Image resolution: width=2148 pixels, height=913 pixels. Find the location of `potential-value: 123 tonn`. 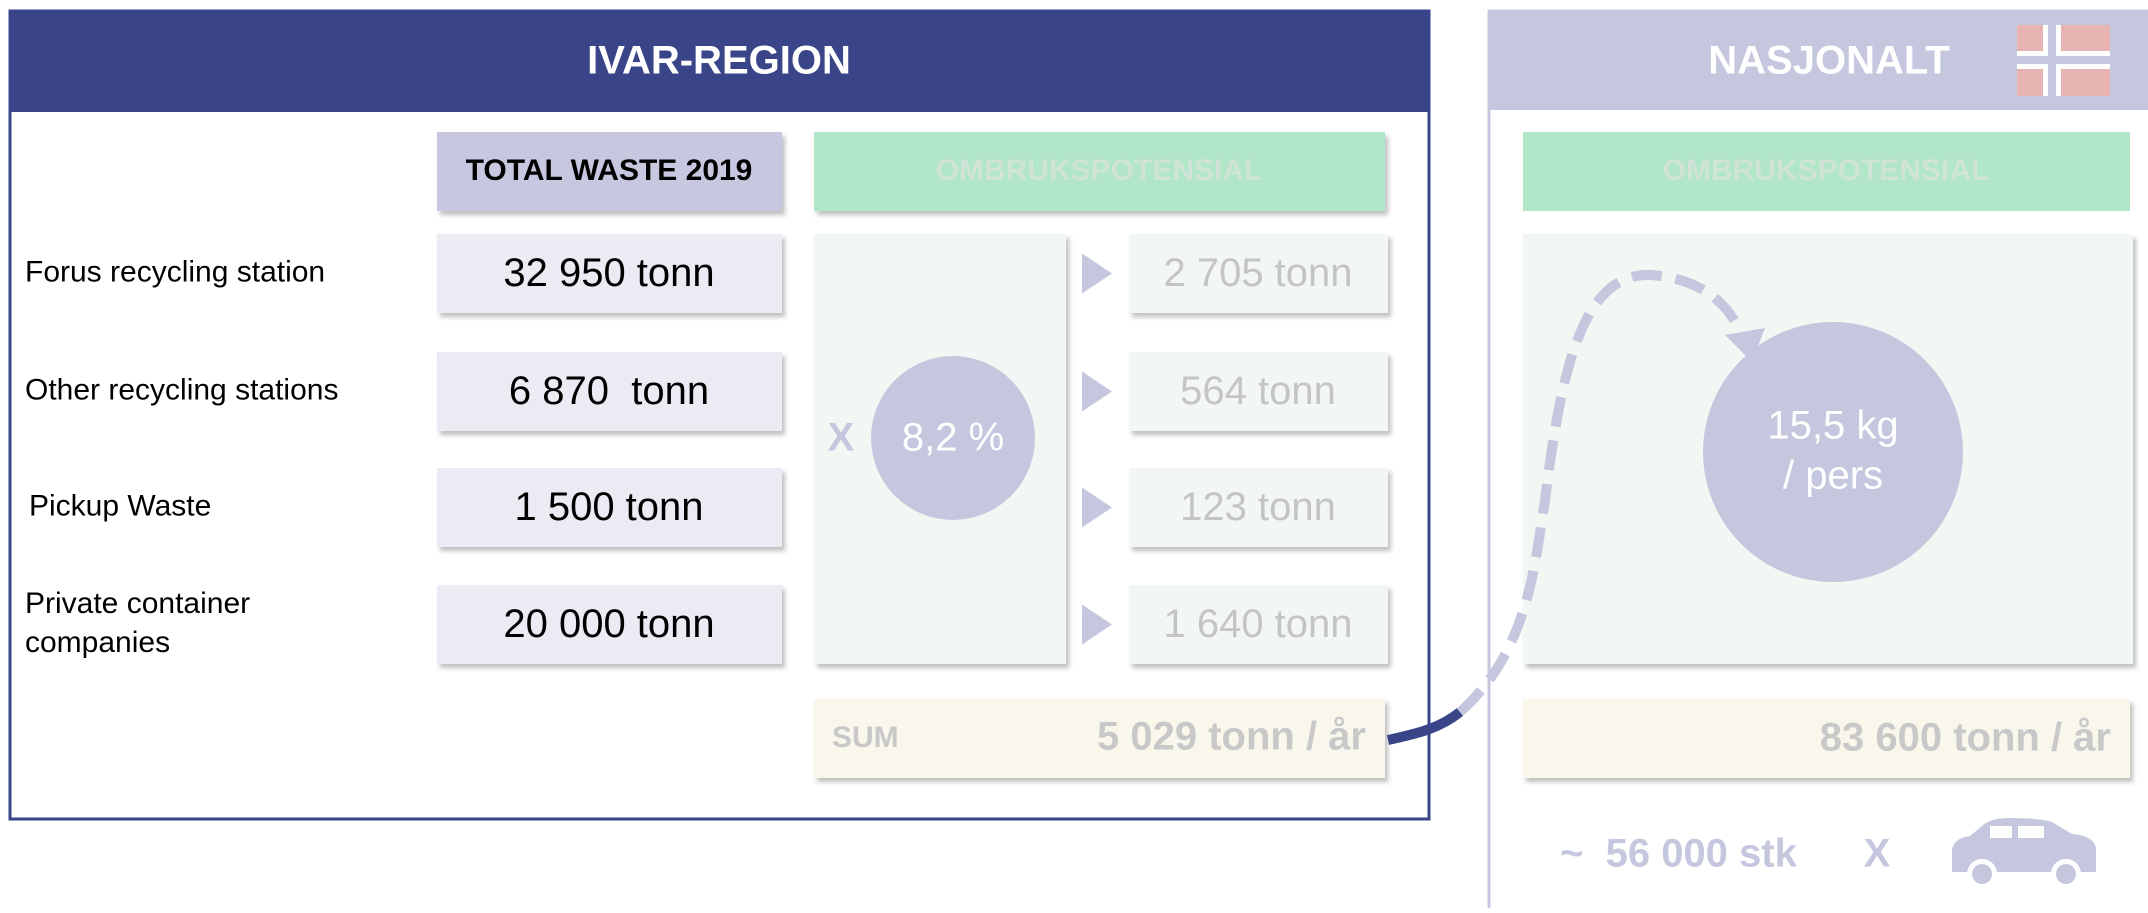

potential-value: 123 tonn is located at coordinates (1258, 507).